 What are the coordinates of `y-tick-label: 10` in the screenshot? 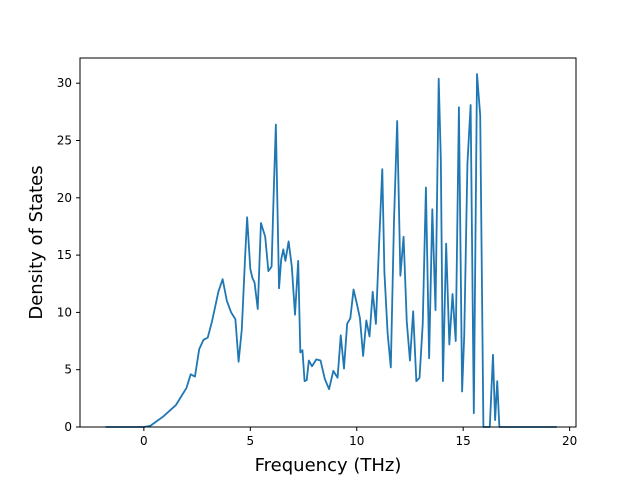 It's located at (64, 312).